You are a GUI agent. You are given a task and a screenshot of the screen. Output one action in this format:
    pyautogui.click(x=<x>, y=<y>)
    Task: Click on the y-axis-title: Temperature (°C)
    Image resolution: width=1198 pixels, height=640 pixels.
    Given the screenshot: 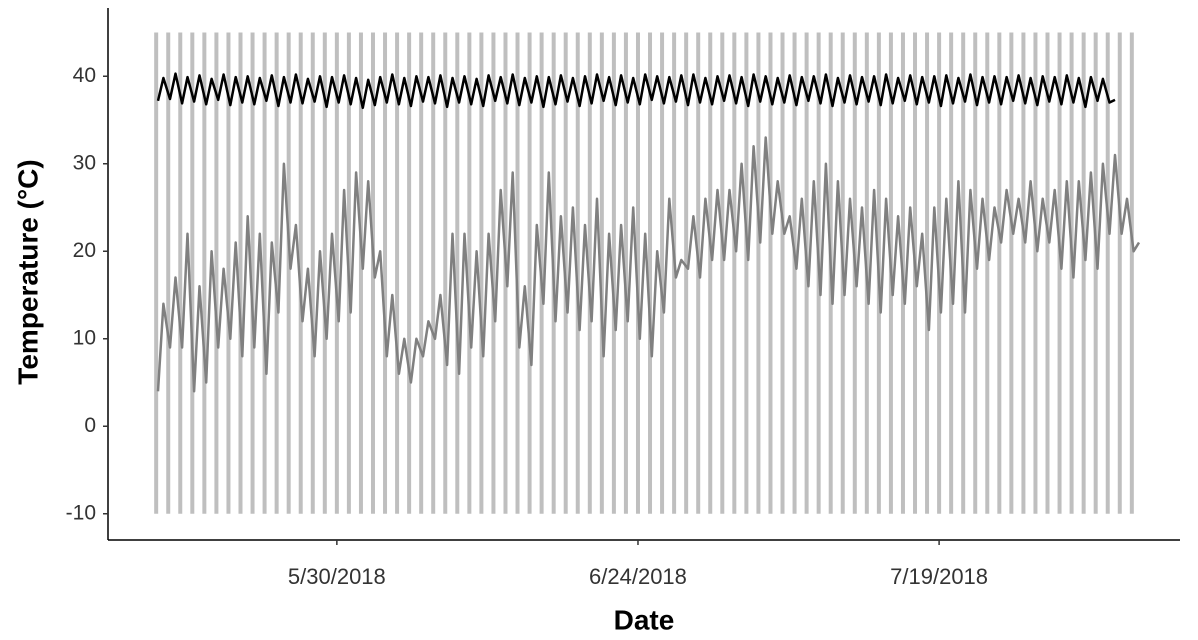 What is the action you would take?
    pyautogui.click(x=27, y=271)
    